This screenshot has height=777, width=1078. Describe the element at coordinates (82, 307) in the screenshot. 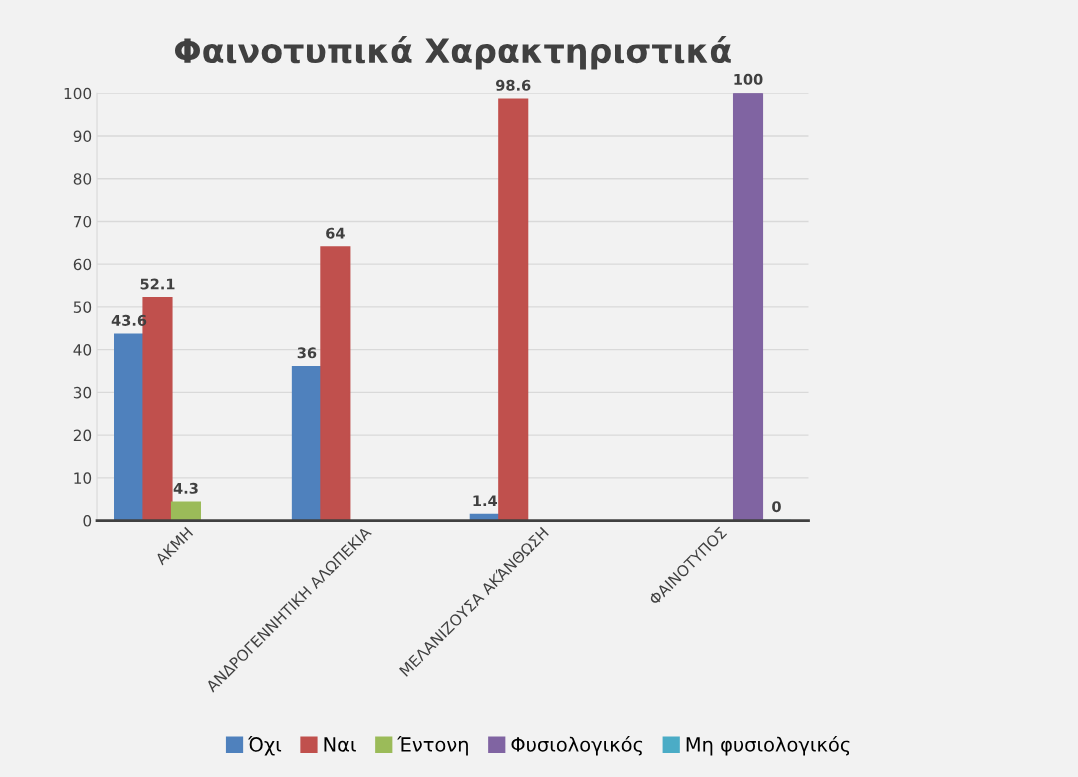

I see `y-tick-label: 50` at that location.